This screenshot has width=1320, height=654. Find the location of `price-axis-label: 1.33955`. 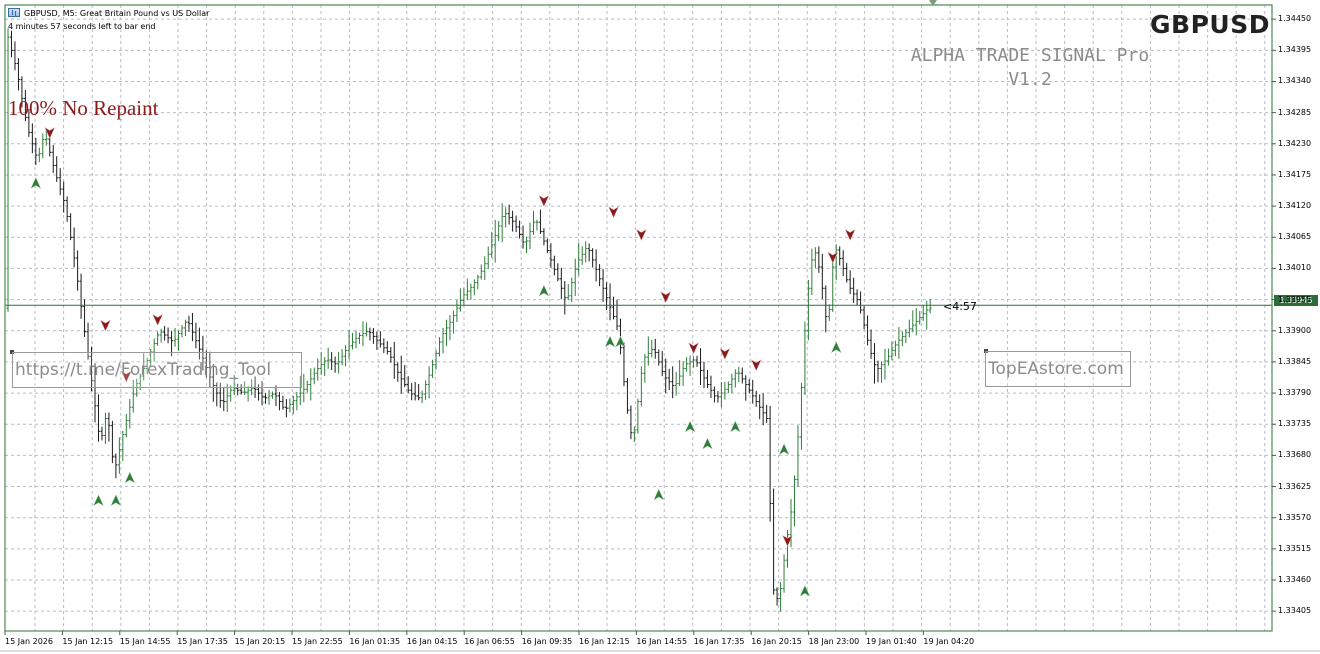

price-axis-label: 1.33955 is located at coordinates (1295, 299).